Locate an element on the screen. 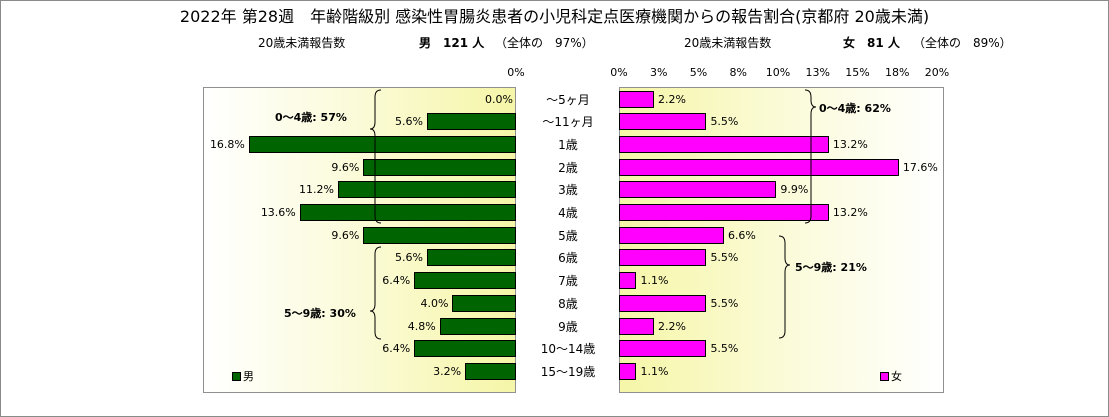  legend-male-swatch is located at coordinates (236, 376).